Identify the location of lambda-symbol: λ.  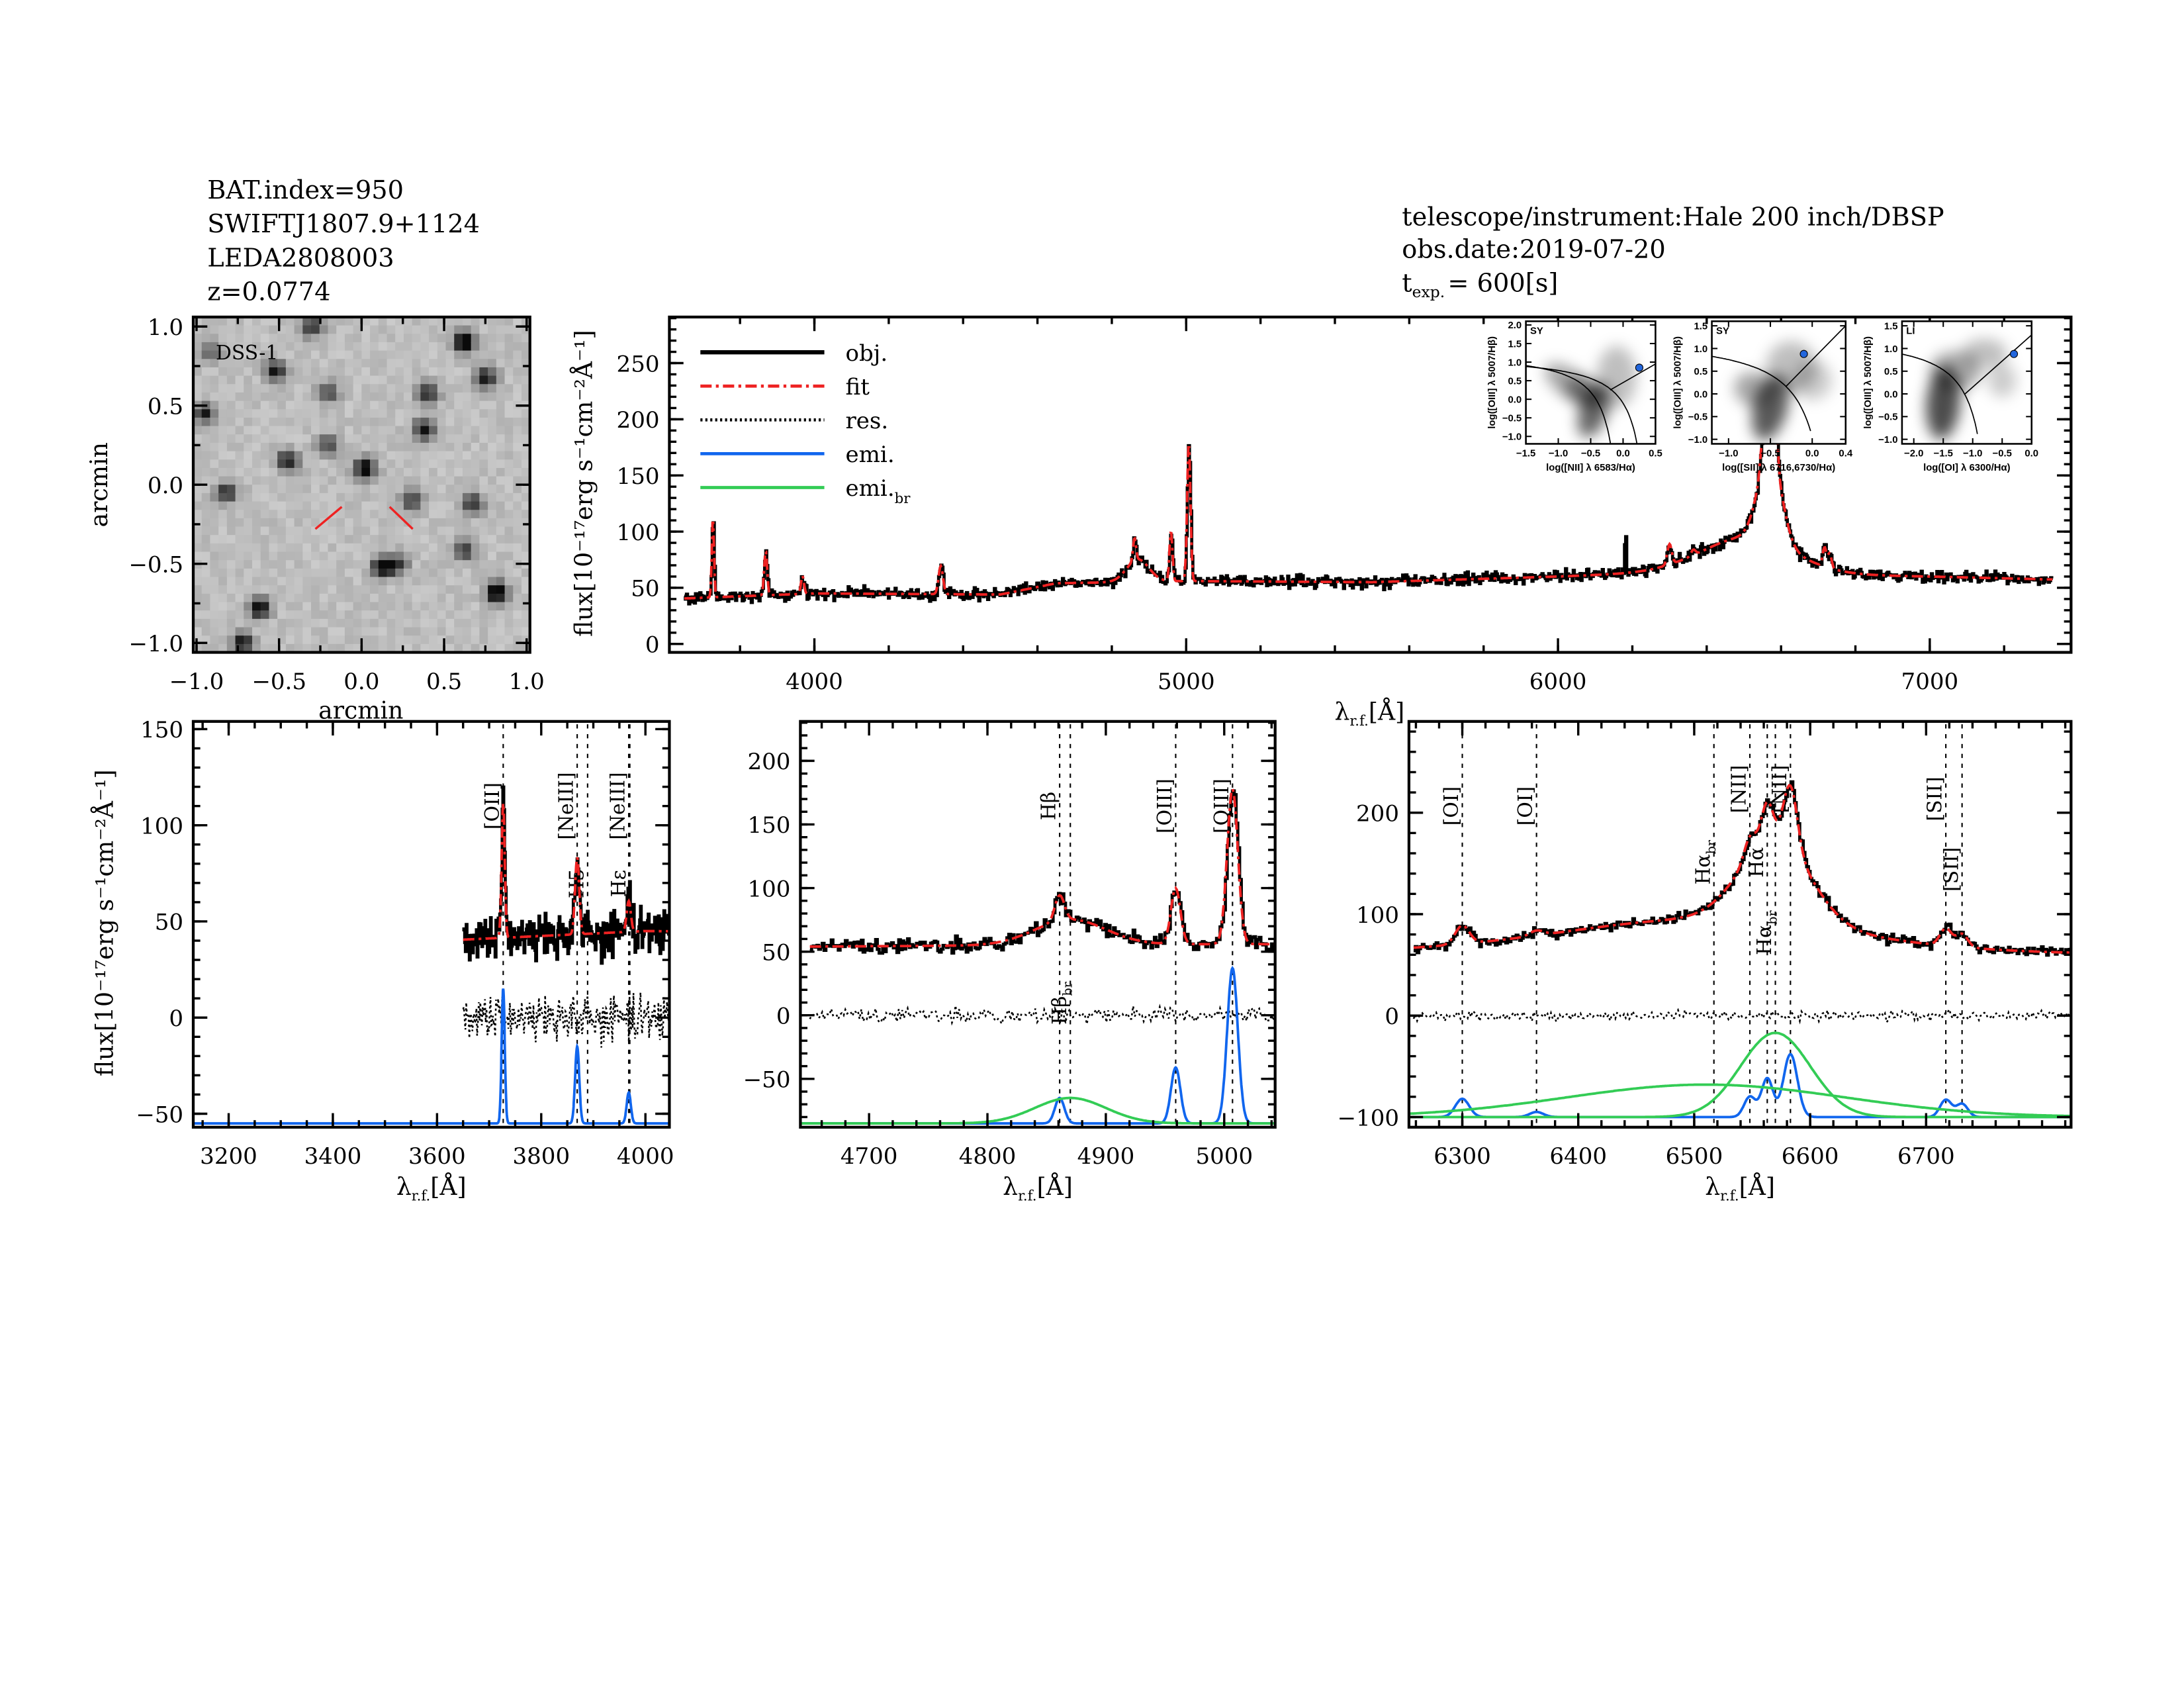
(1341, 712).